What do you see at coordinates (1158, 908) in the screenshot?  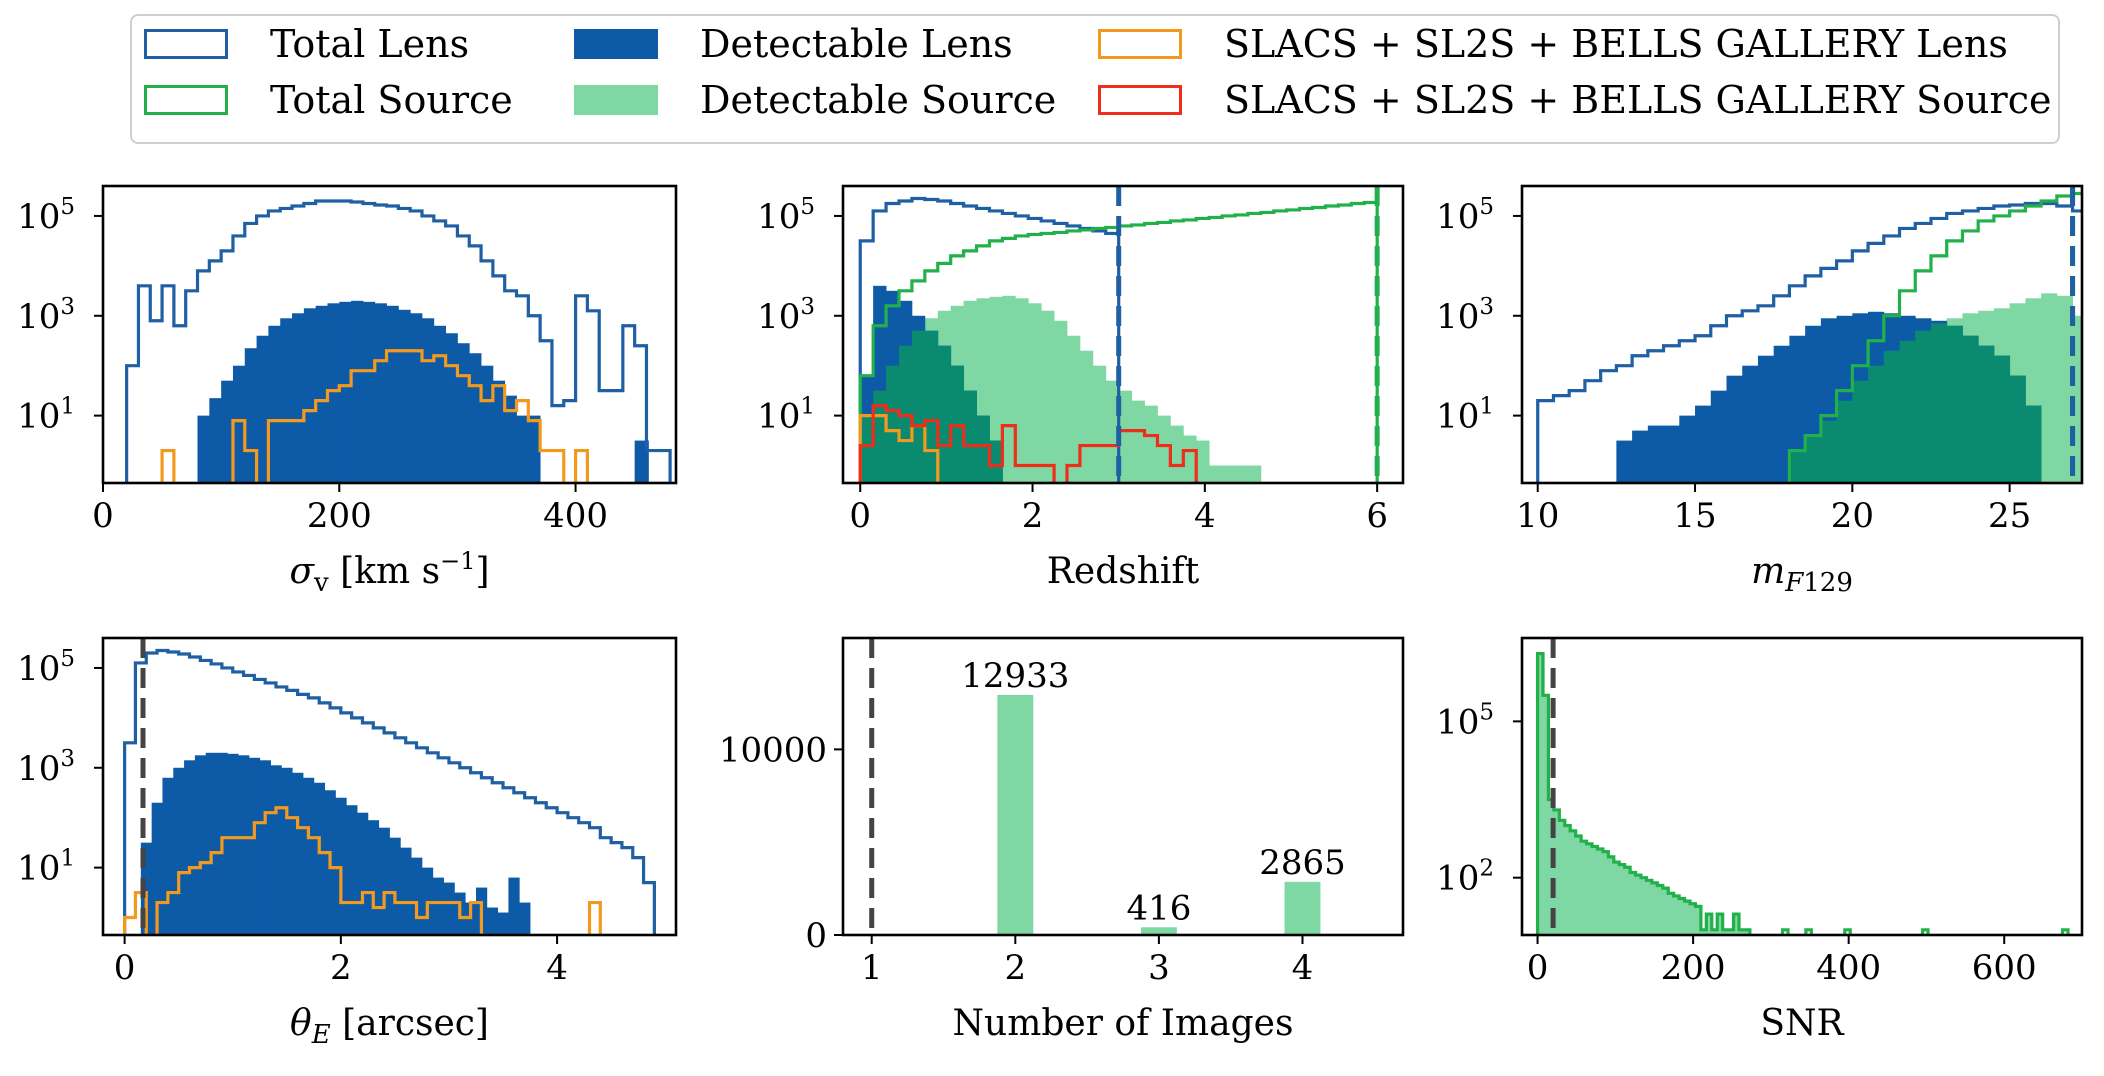 I see `bar-label-3: 416` at bounding box center [1158, 908].